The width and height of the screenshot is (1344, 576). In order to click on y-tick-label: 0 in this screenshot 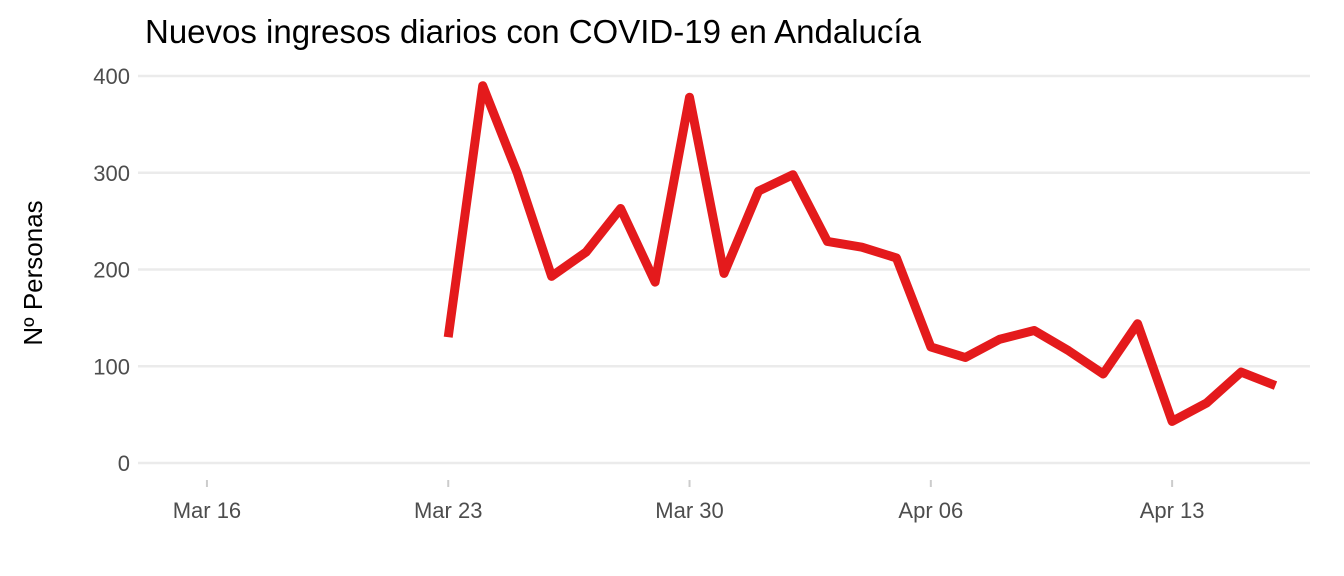, I will do `click(124, 463)`.